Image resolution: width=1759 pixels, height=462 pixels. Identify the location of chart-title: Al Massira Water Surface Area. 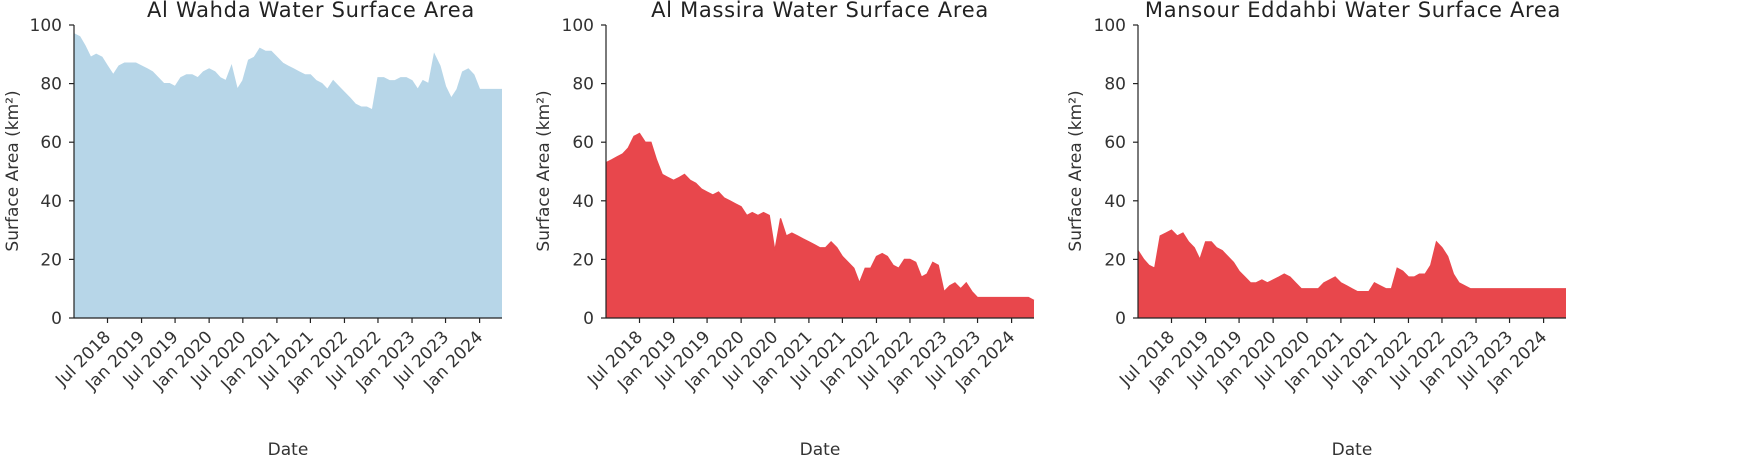
(820, 11).